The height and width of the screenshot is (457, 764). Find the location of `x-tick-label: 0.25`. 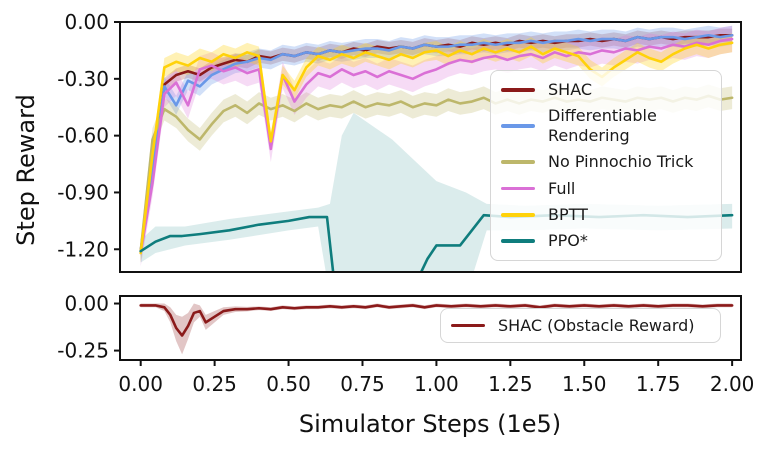

x-tick-label: 0.25 is located at coordinates (214, 384).